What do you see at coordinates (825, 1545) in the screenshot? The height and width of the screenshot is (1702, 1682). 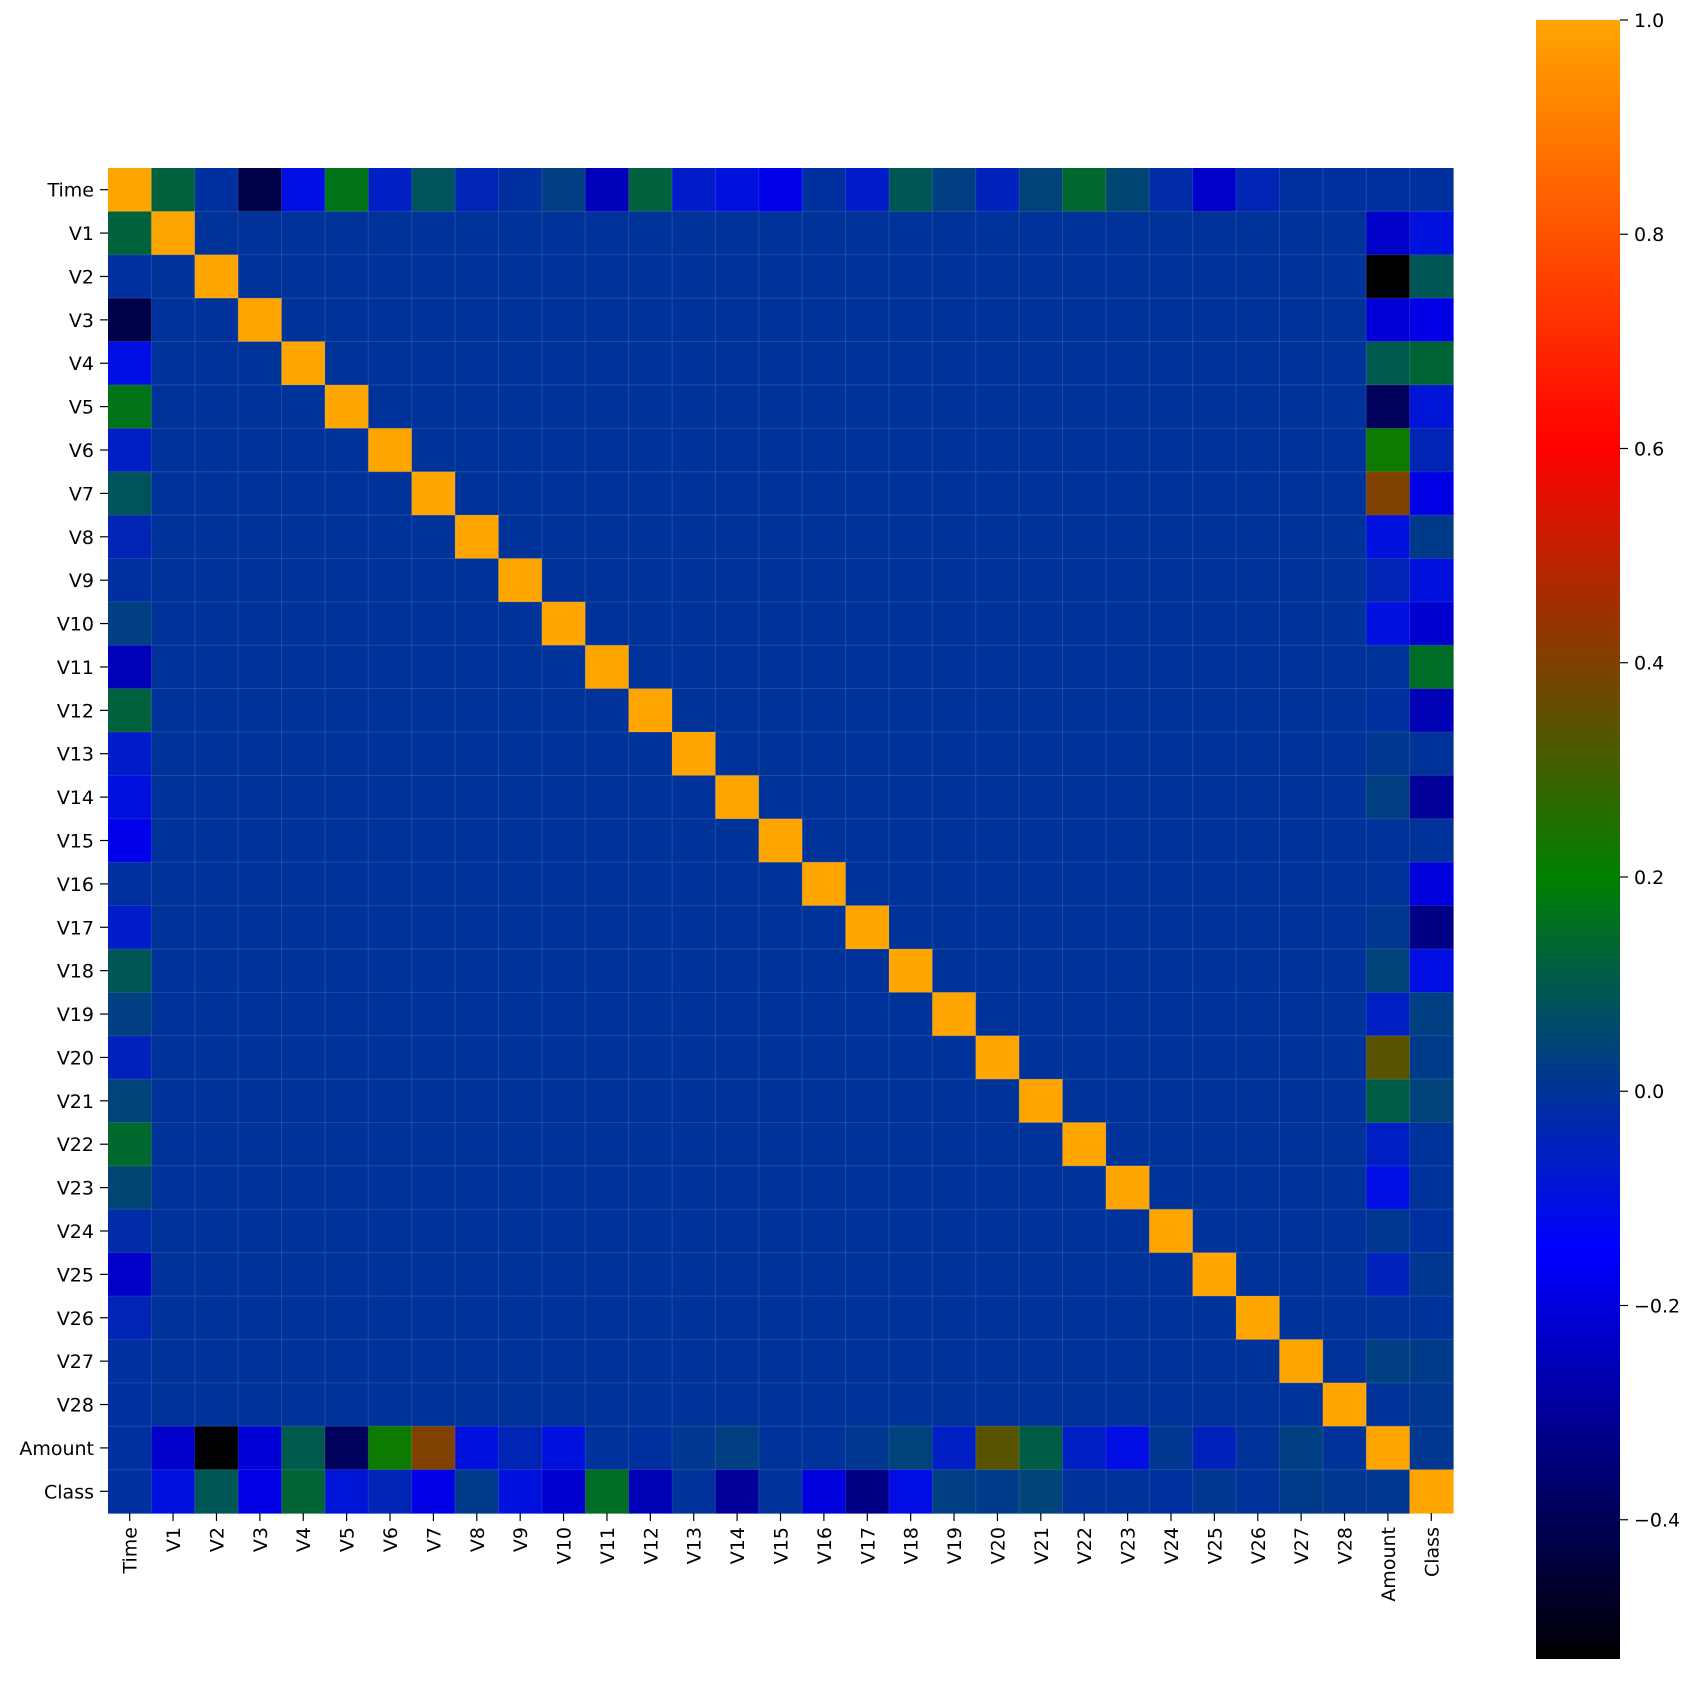 I see `x-tick-label: V16` at bounding box center [825, 1545].